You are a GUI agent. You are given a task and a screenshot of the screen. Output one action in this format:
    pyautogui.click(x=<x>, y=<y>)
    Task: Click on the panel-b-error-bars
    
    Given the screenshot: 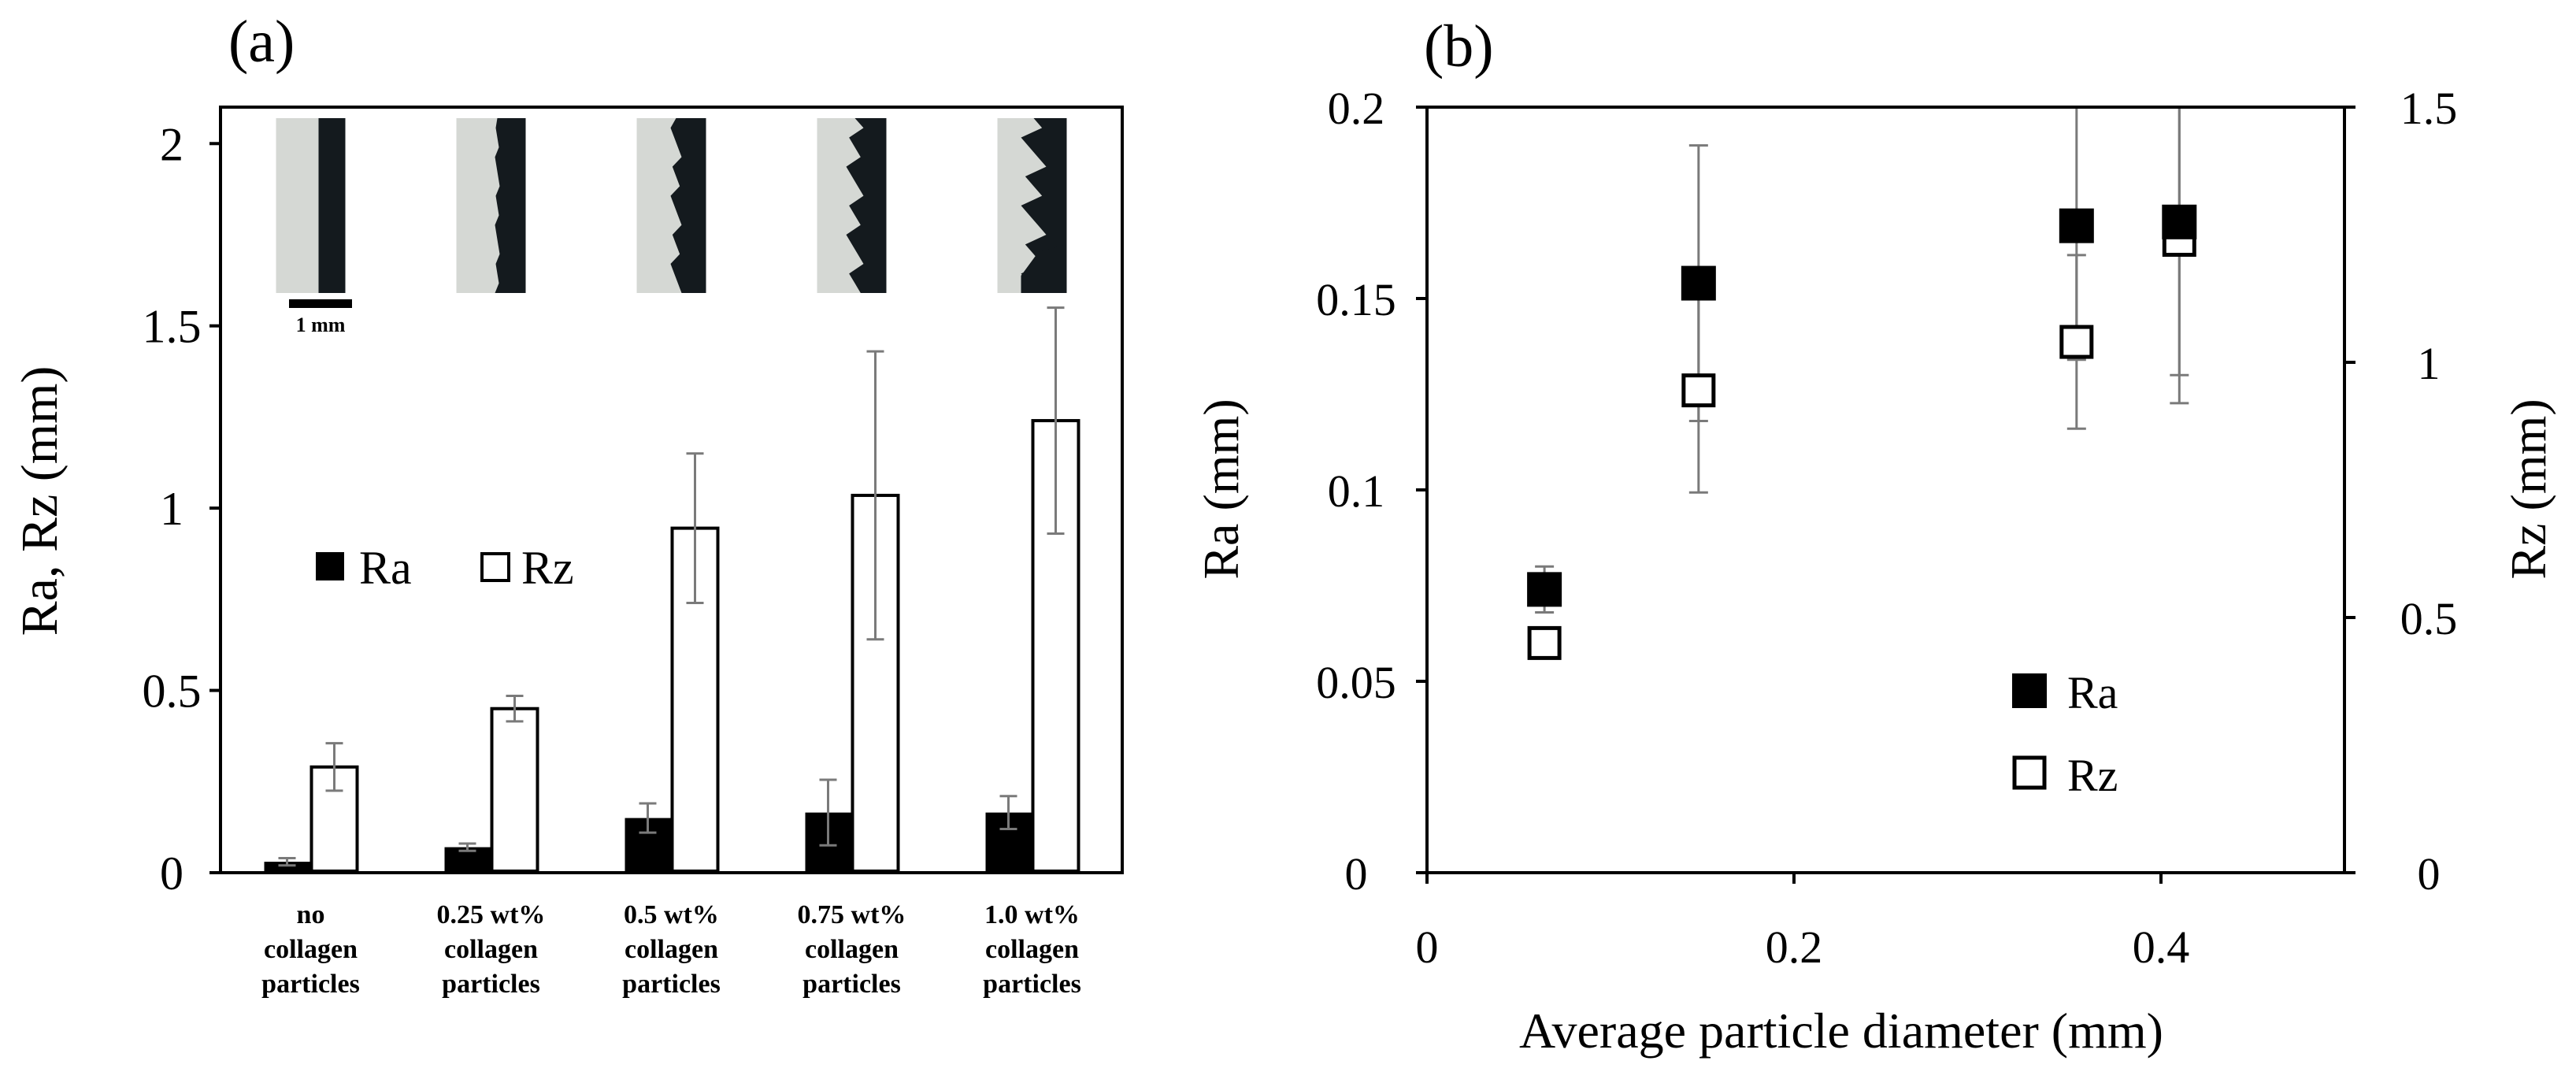 What is the action you would take?
    pyautogui.click(x=1862, y=381)
    